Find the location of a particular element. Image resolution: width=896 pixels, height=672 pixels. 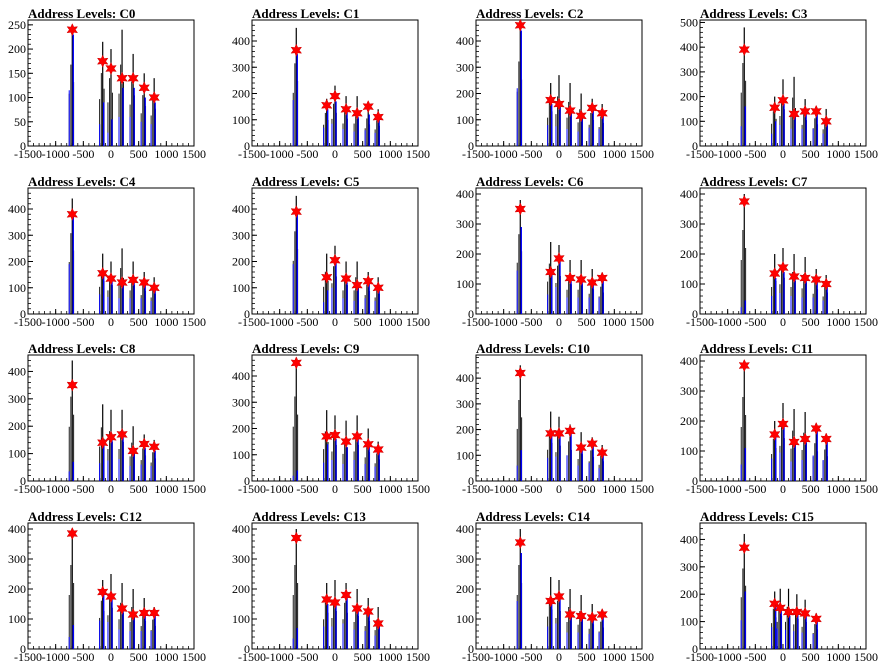

chart-title: Address Levels: C13 is located at coordinates (309, 516).